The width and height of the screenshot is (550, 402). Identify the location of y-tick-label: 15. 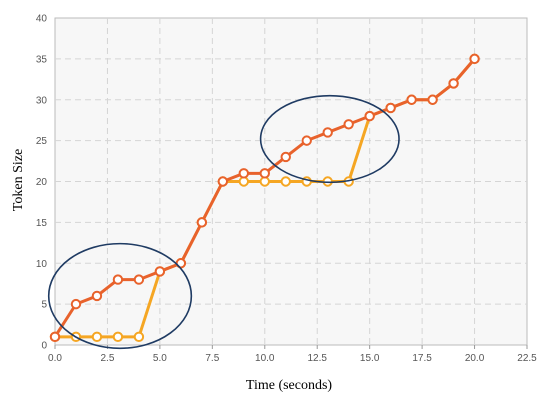
(42, 223).